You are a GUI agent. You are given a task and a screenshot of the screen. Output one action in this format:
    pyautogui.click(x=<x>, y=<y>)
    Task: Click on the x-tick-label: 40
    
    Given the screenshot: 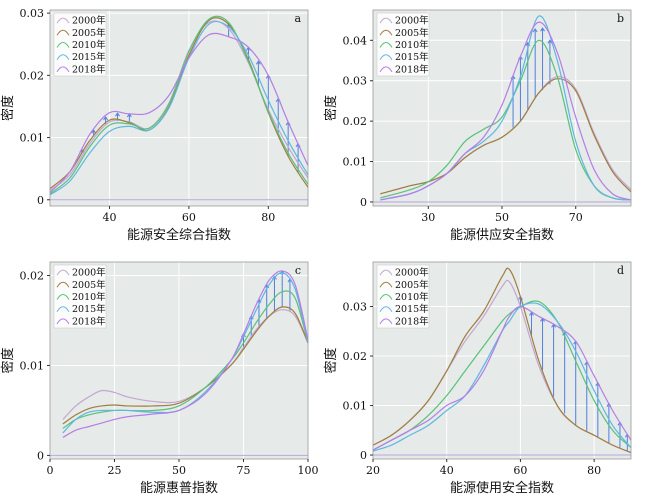 What is the action you would take?
    pyautogui.click(x=447, y=470)
    